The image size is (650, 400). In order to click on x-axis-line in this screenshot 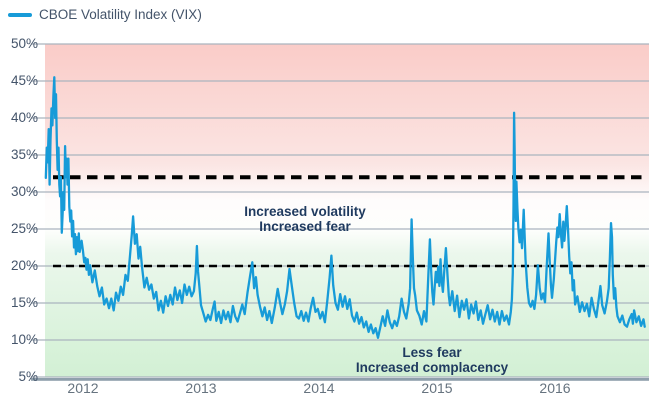, I will do `click(340, 379)`.